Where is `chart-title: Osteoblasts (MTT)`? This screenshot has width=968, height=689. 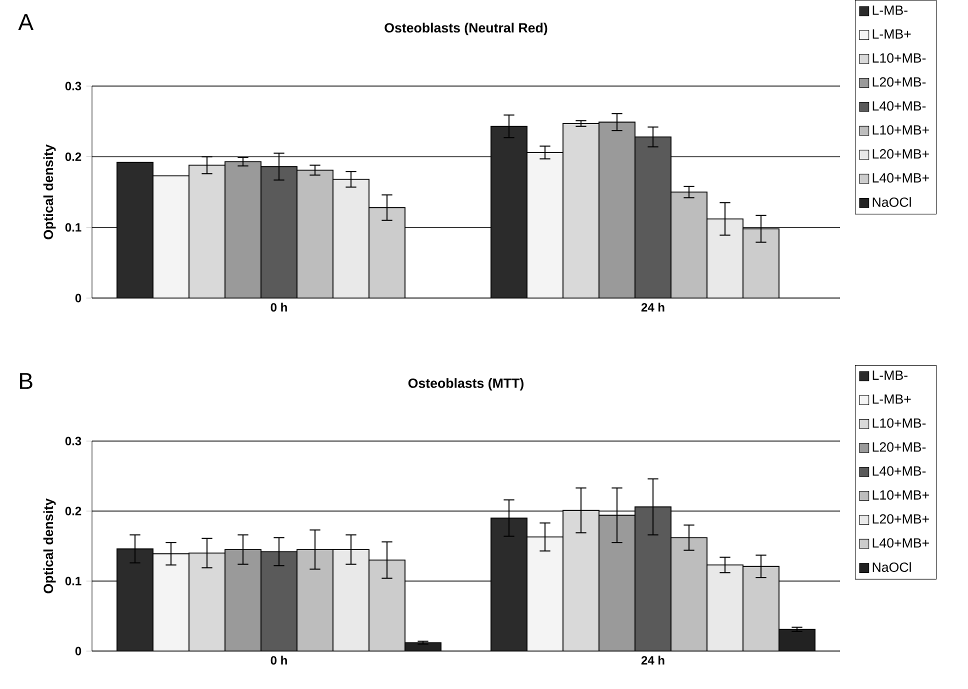 chart-title: Osteoblasts (MTT) is located at coordinates (466, 384).